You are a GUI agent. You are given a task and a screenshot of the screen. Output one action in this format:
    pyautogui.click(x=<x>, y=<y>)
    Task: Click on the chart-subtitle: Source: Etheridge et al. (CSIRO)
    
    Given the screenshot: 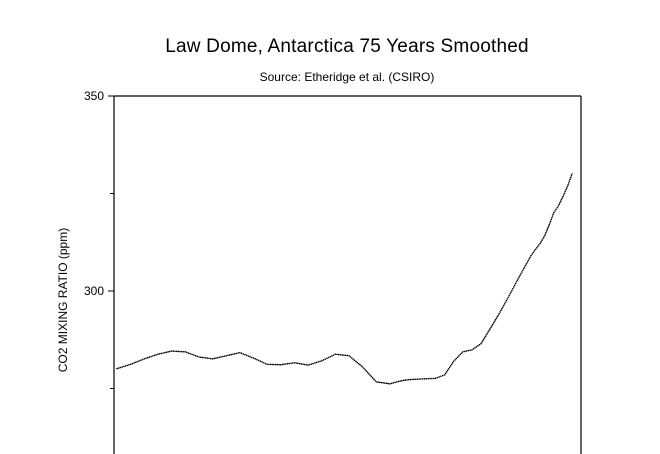 What is the action you would take?
    pyautogui.click(x=347, y=77)
    